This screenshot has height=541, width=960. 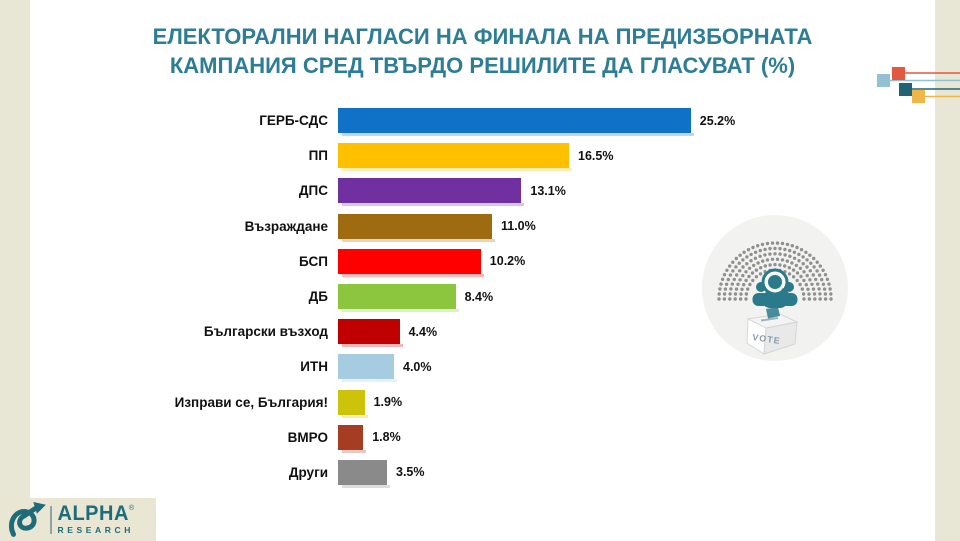 What do you see at coordinates (131, 509) in the screenshot?
I see `registered-mark: ®` at bounding box center [131, 509].